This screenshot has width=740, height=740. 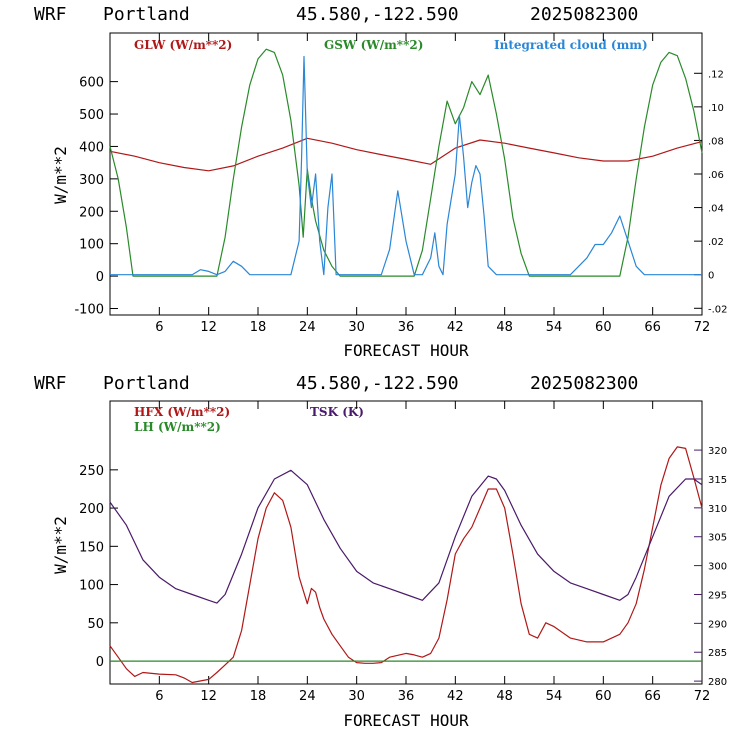 What do you see at coordinates (716, 209) in the screenshot?
I see `y2-tick-label: .04` at bounding box center [716, 209].